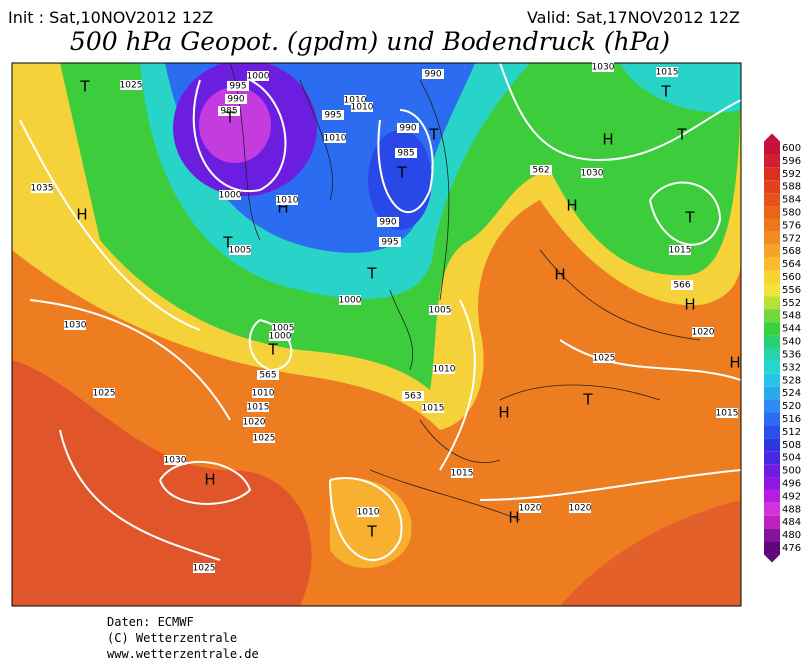 The height and width of the screenshot is (671, 812). I want to click on colorbar-tick-label: 576, so click(791, 225).